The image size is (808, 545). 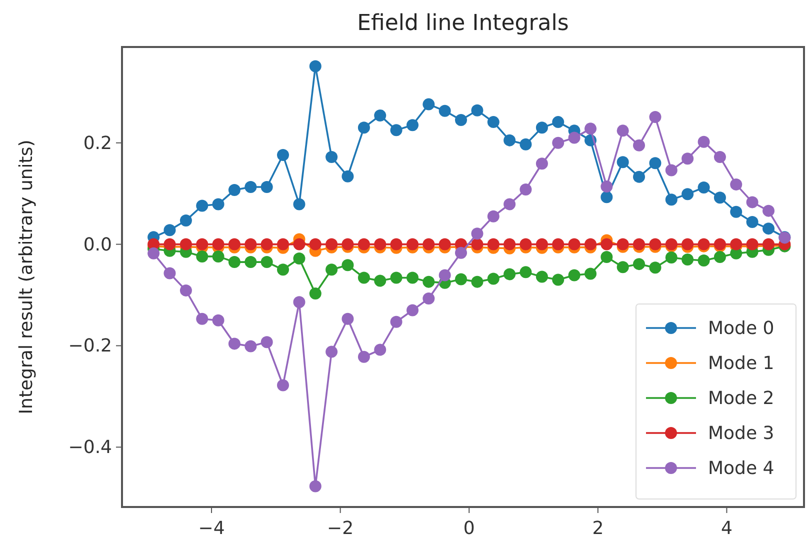 What do you see at coordinates (726, 528) in the screenshot?
I see `x-tick-label: 4` at bounding box center [726, 528].